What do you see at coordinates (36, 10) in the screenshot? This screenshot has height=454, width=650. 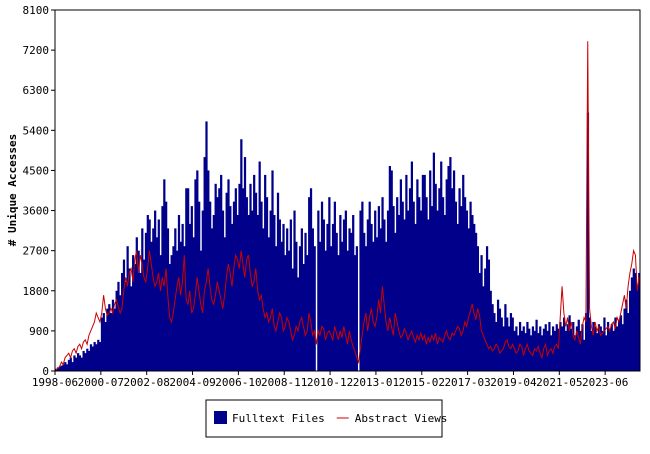 I see `y-tick-label: 8100` at bounding box center [36, 10].